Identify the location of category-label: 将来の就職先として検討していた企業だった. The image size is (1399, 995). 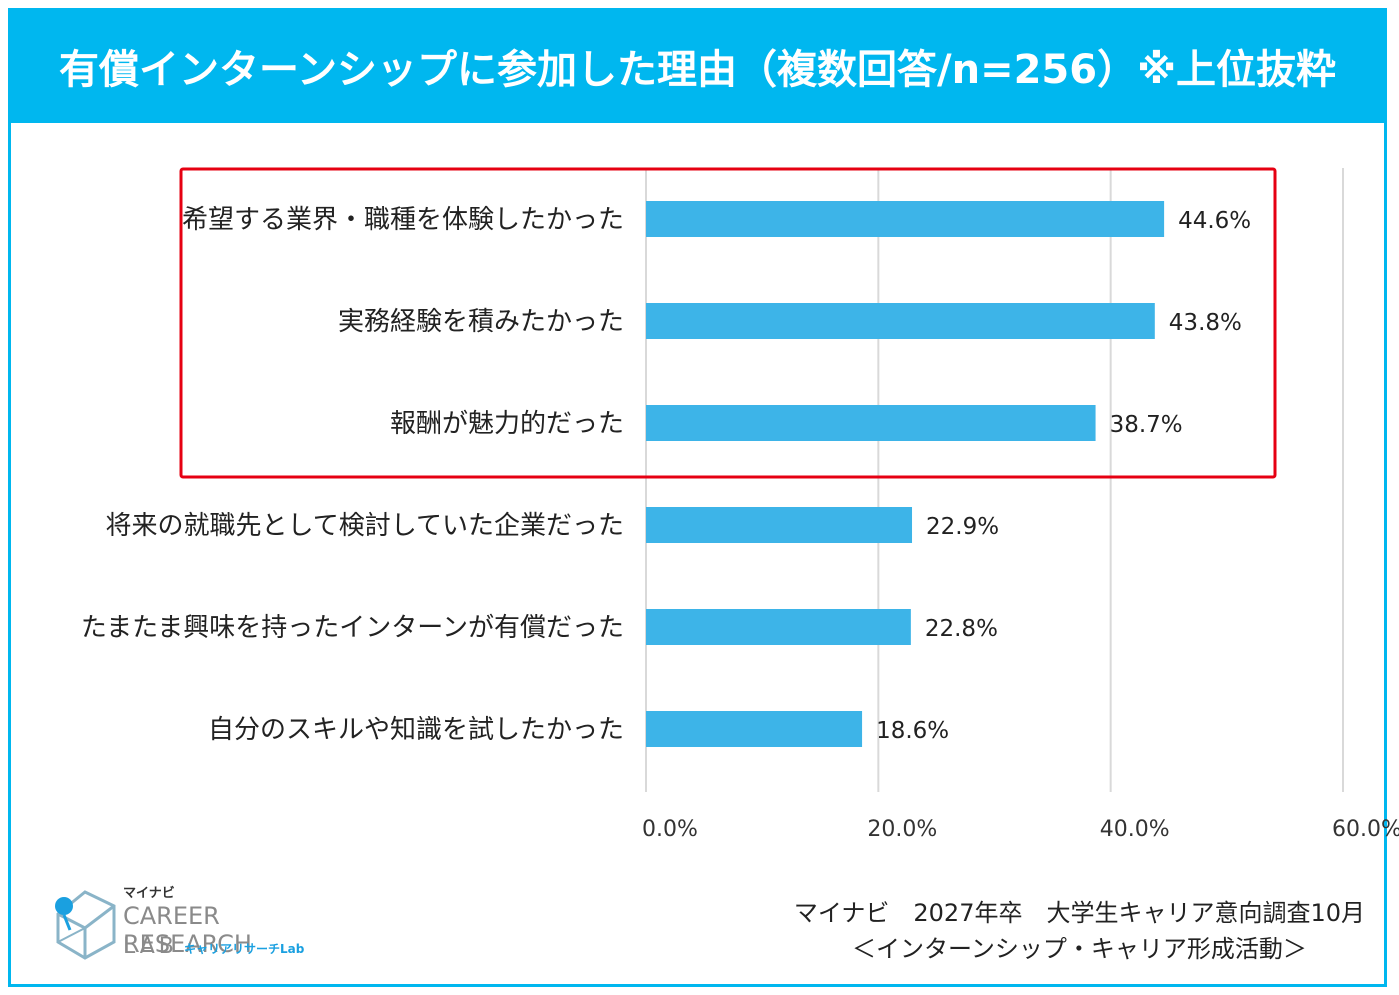
(365, 526).